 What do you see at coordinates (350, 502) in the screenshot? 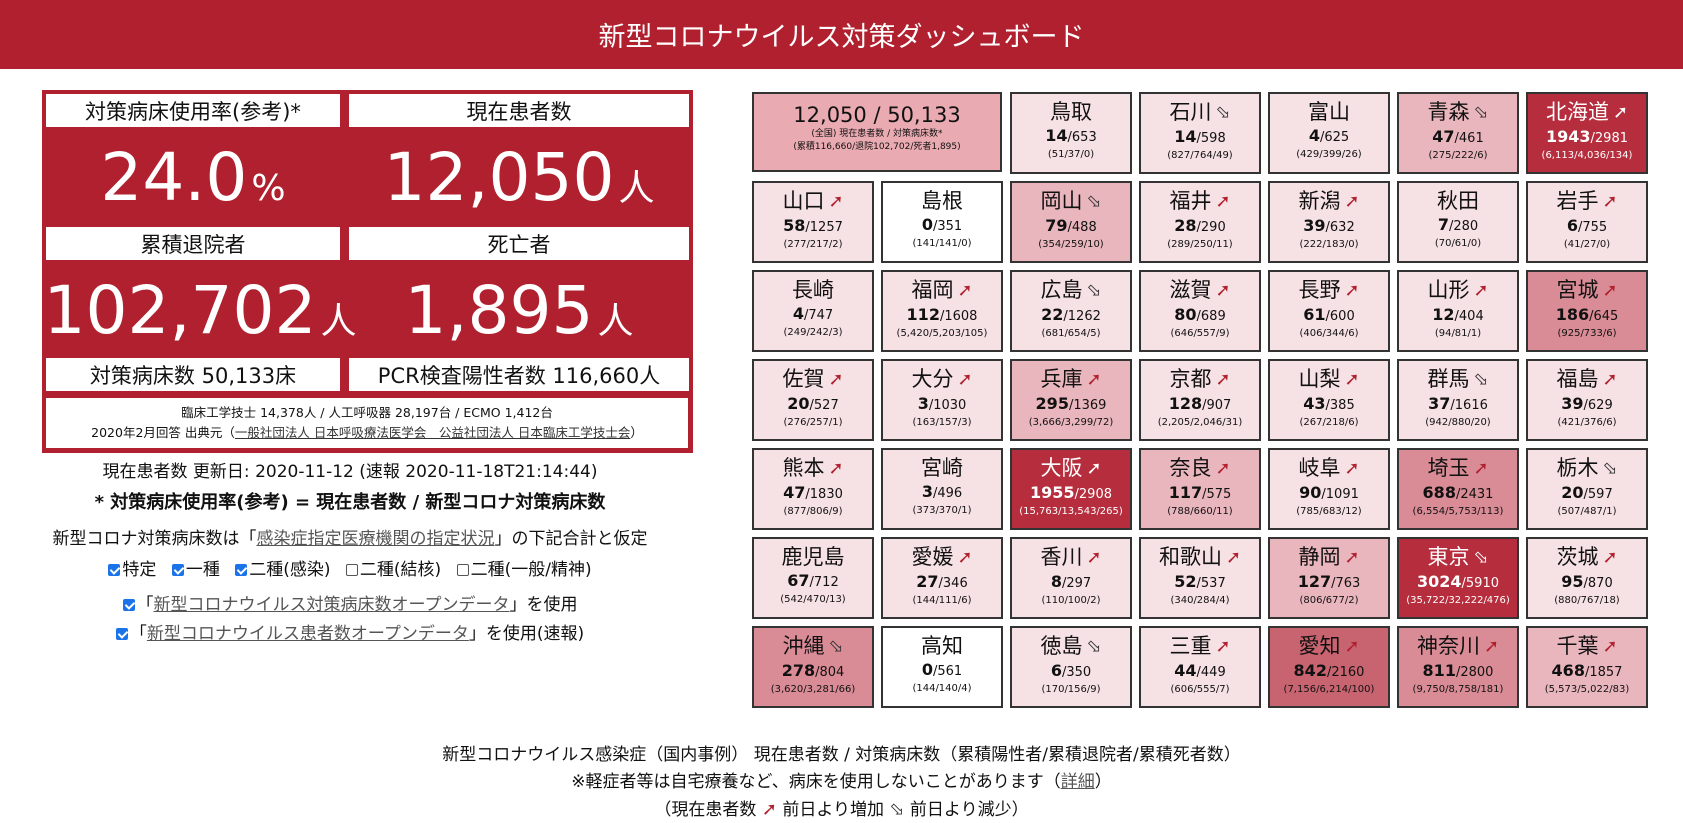
I see `bed-rate-formula: * 対策病床使用率(参考) = 現在患者数 / 新型コロナ対策病床数` at bounding box center [350, 502].